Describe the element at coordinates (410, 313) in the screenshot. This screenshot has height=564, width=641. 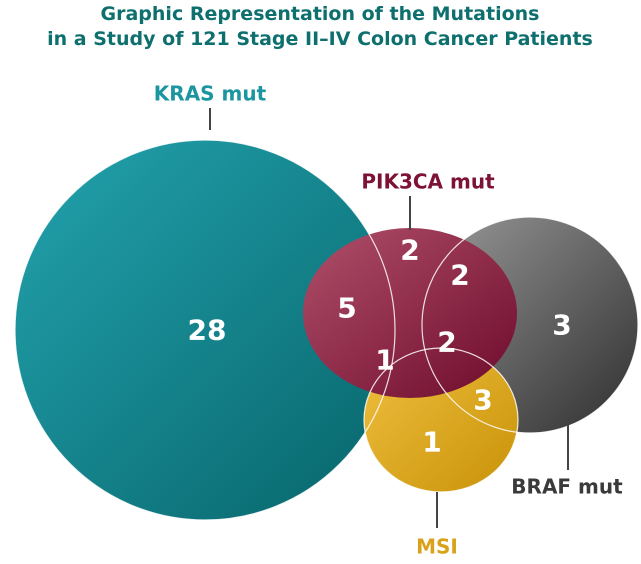
I see `pik3ca-ellipse` at that location.